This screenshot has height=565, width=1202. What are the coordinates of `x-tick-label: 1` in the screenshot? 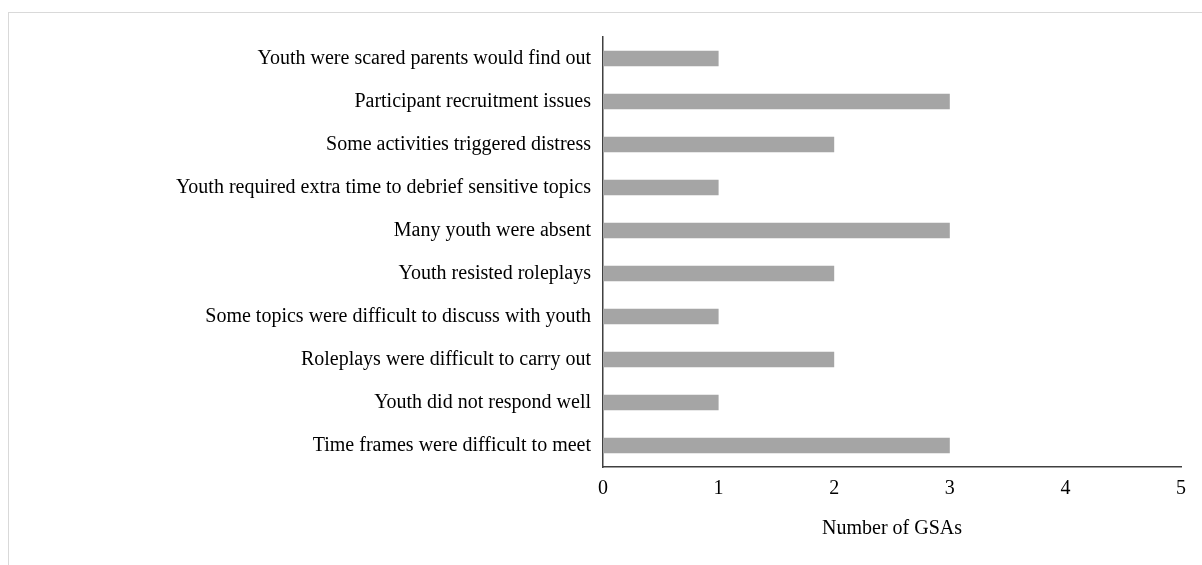 It's located at (718, 487).